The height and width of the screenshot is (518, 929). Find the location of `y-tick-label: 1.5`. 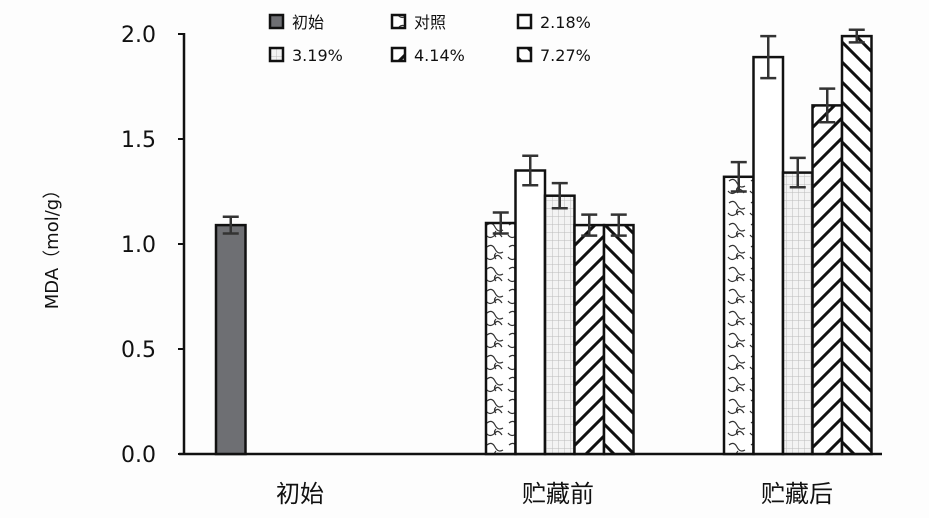

y-tick-label: 1.5 is located at coordinates (138, 140).